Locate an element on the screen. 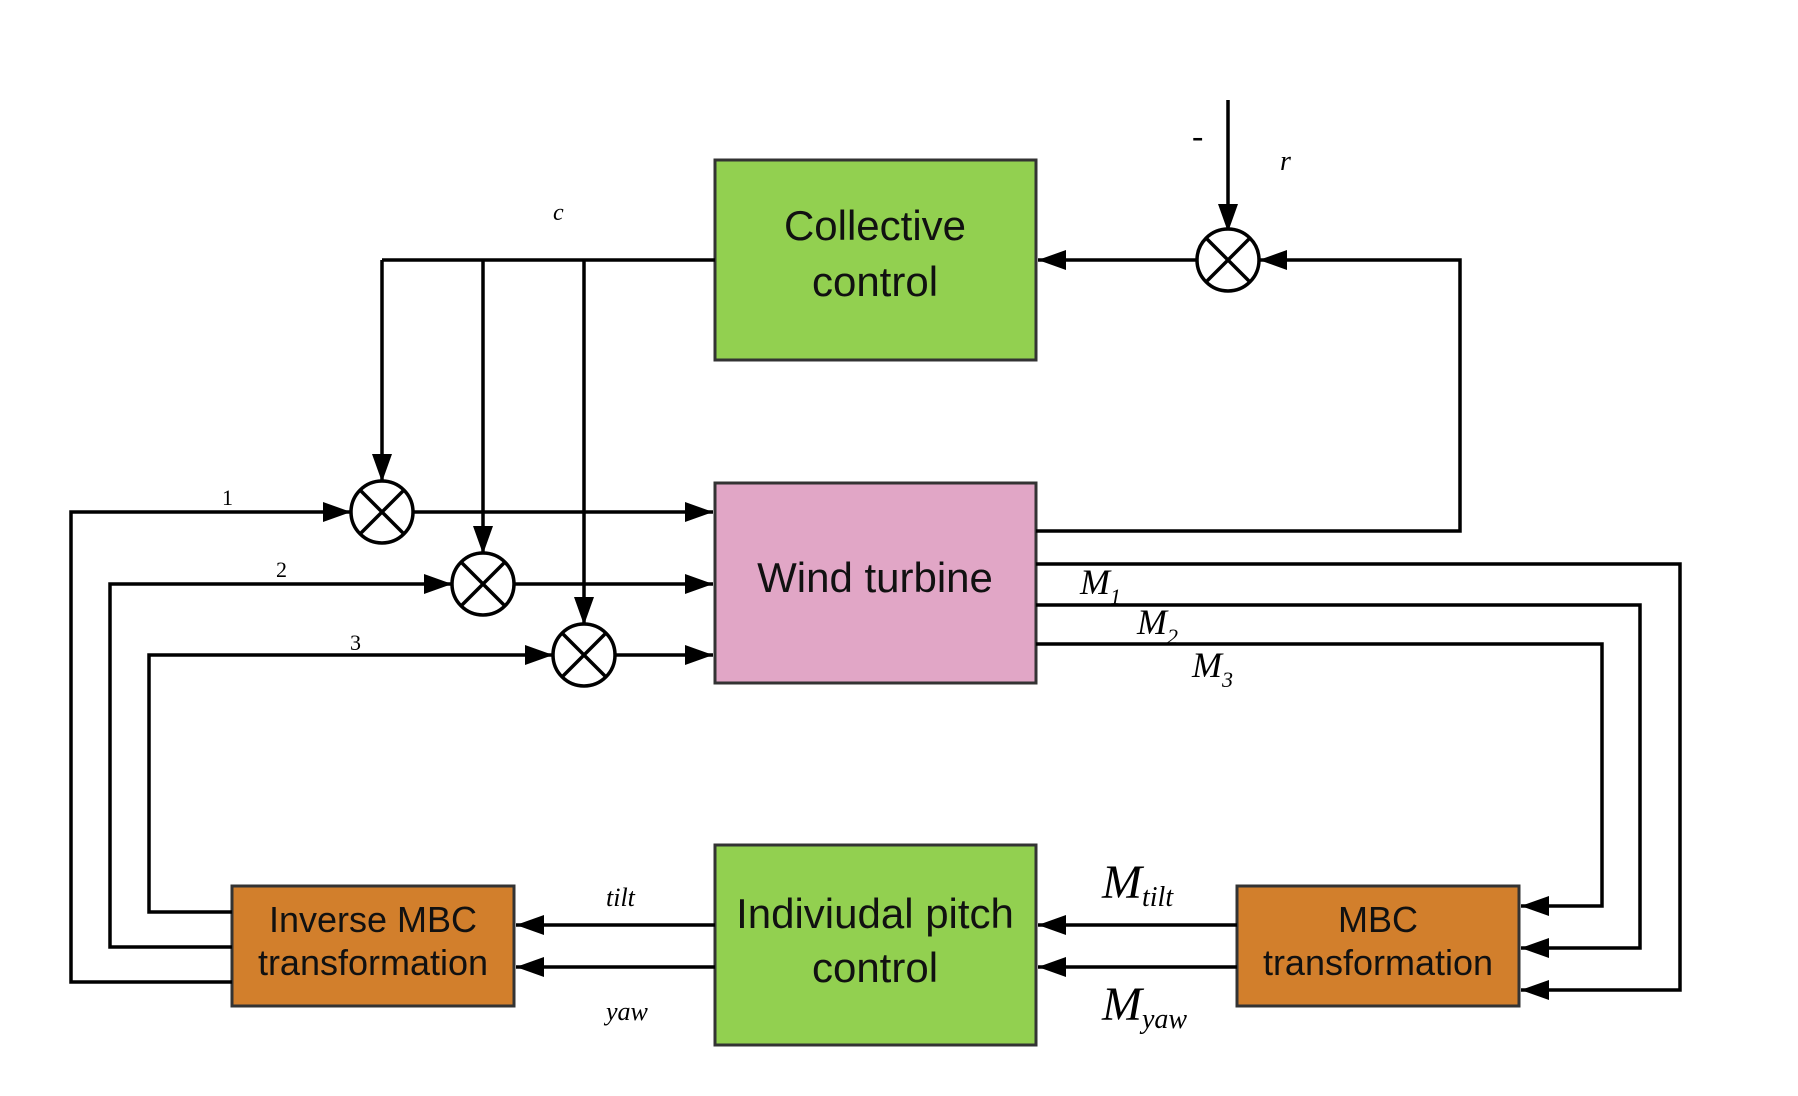 The height and width of the screenshot is (1096, 1798). blade-1-feedback-wire is located at coordinates (210, 743).